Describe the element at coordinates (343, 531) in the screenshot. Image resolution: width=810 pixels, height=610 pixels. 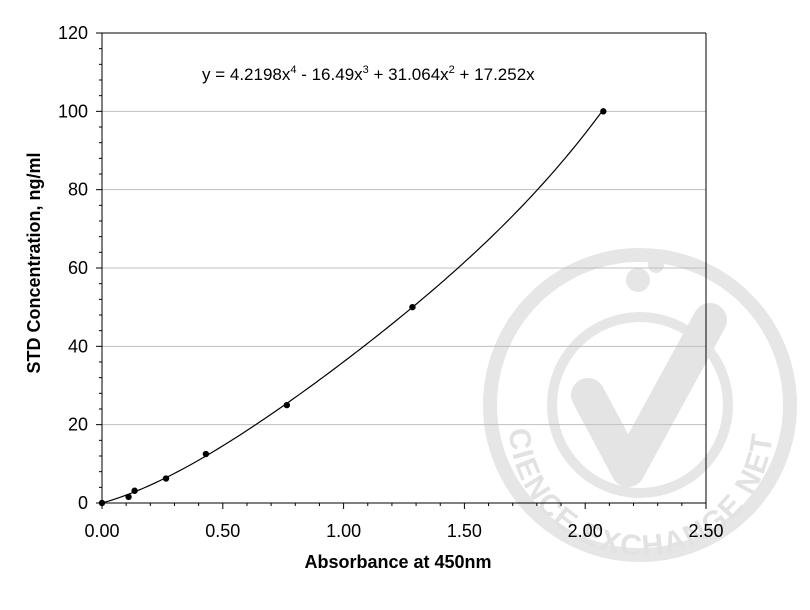
I see `x-tick-label-2: 1.00` at that location.